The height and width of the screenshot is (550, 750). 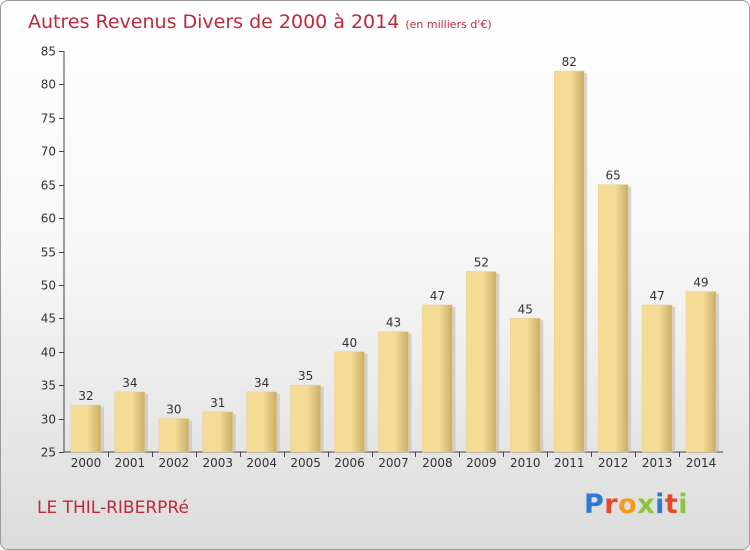 What do you see at coordinates (393, 323) in the screenshot?
I see `data-label: 43` at bounding box center [393, 323].